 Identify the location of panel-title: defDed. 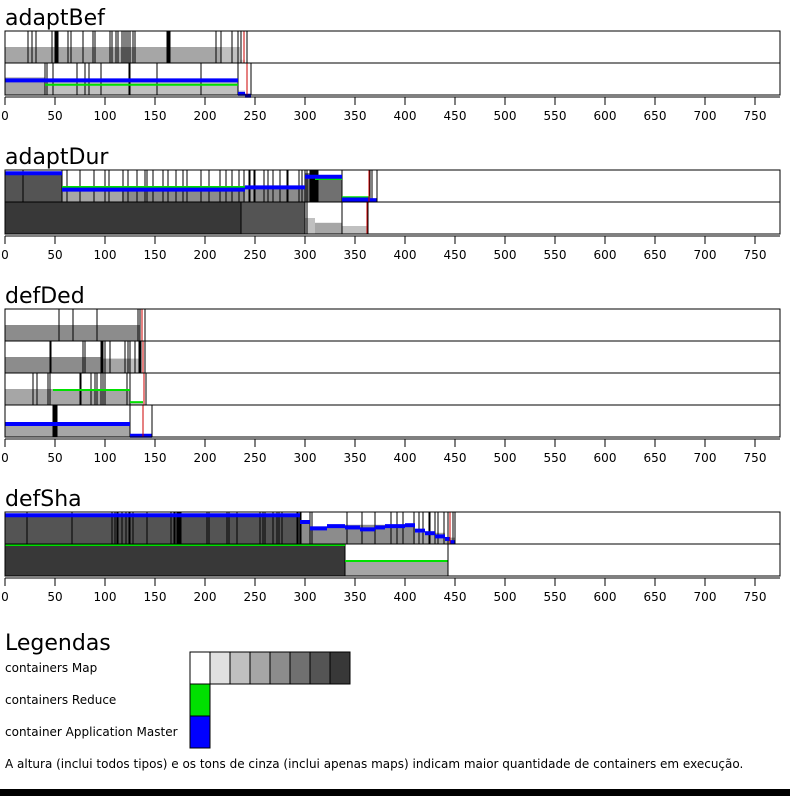
(45, 296).